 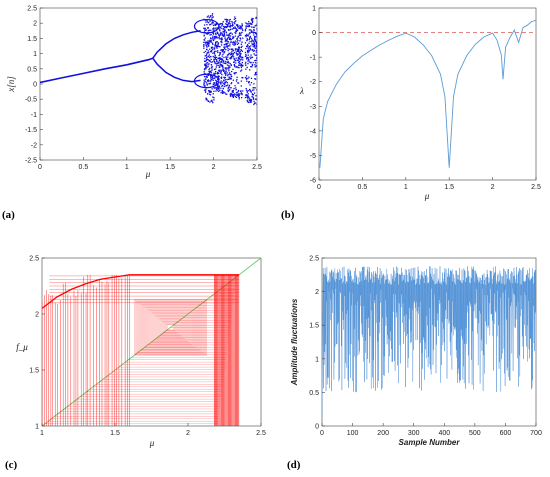 I want to click on xtick-label: 600, so click(x=506, y=433).